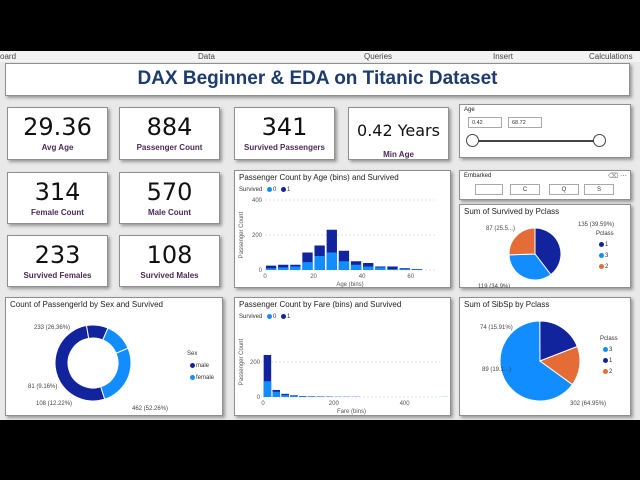  I want to click on y-tick-label: 200, so click(255, 363).